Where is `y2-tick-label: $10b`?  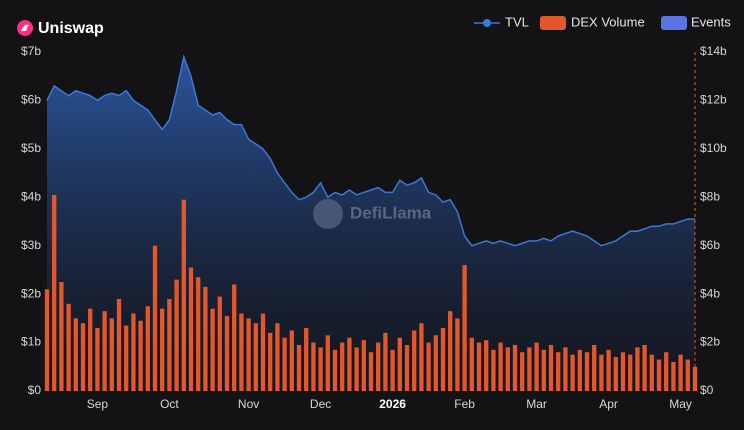
y2-tick-label: $10b is located at coordinates (713, 148).